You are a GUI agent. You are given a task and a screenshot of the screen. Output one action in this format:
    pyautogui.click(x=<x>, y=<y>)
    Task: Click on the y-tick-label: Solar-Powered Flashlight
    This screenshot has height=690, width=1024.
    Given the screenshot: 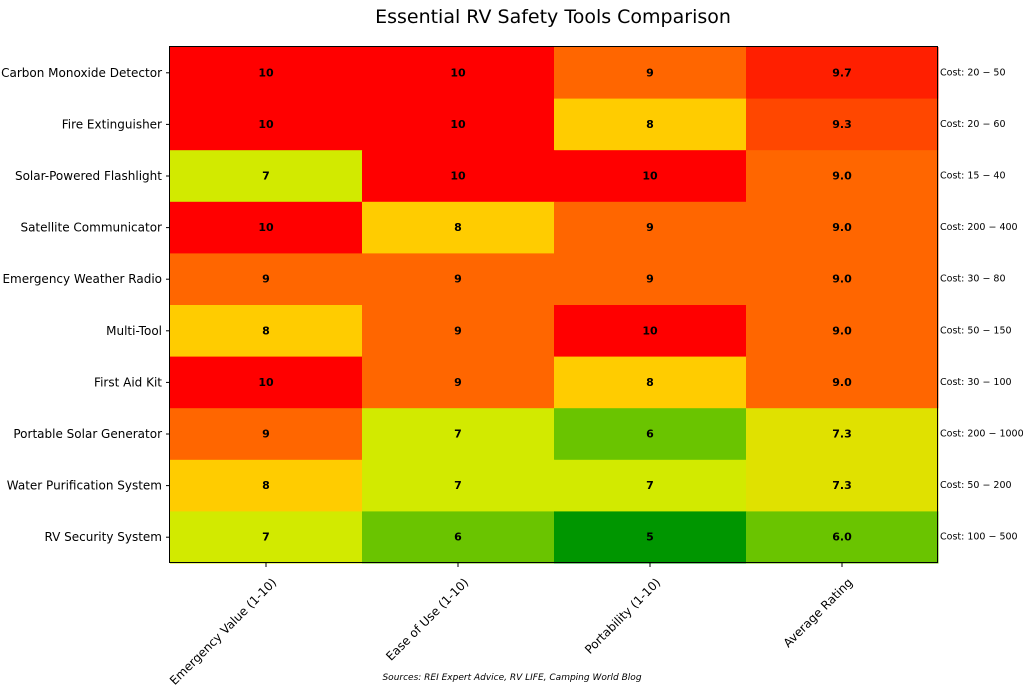 What is the action you would take?
    pyautogui.click(x=88, y=176)
    